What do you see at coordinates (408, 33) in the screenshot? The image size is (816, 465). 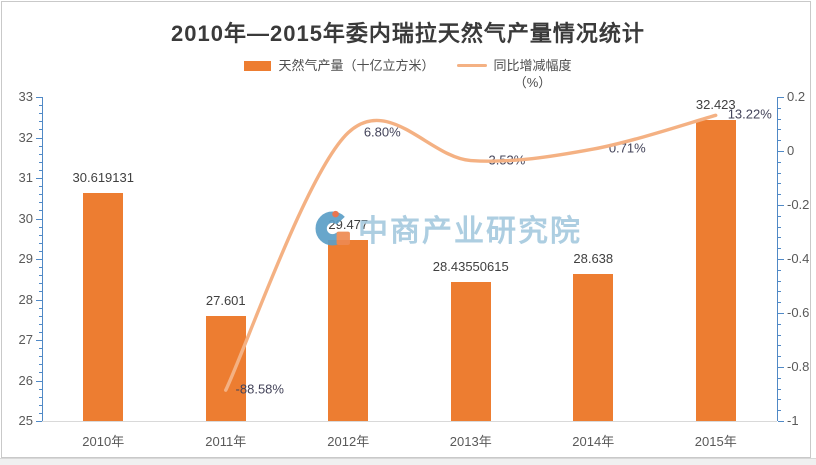 I see `chart-title: 2010年—2015年委内瑞拉天然气产量情况统计` at bounding box center [408, 33].